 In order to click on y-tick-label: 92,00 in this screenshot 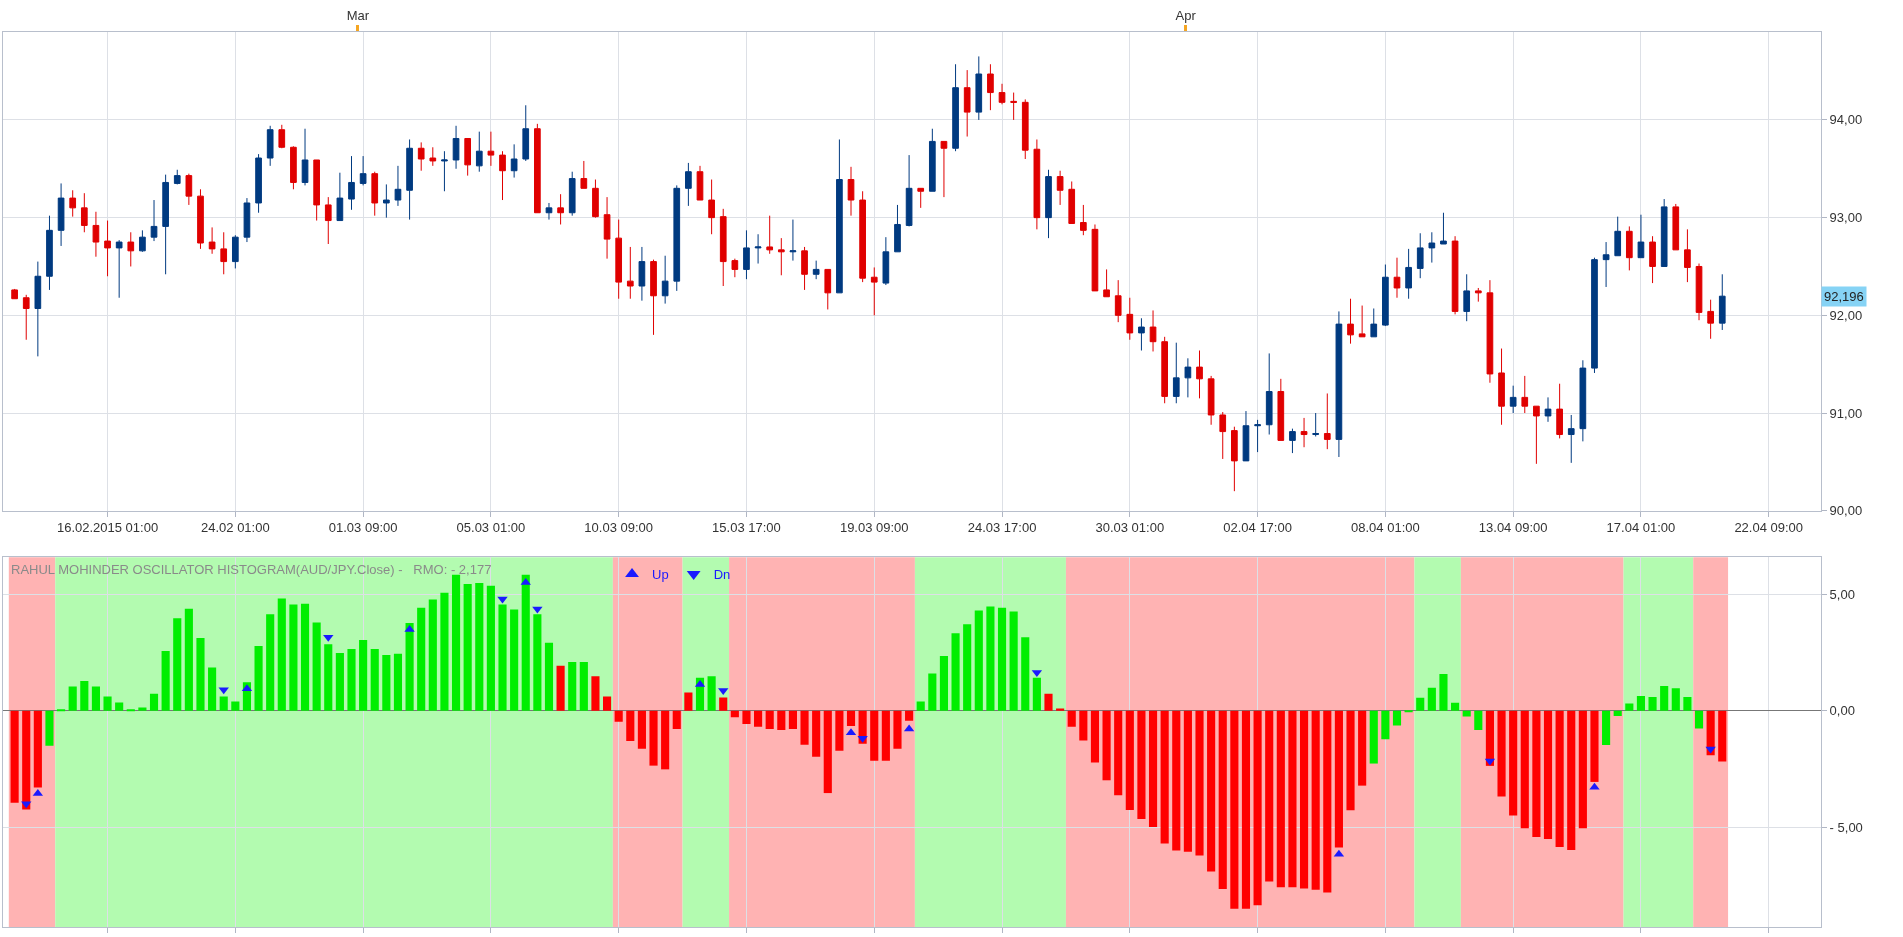, I will do `click(1846, 315)`.